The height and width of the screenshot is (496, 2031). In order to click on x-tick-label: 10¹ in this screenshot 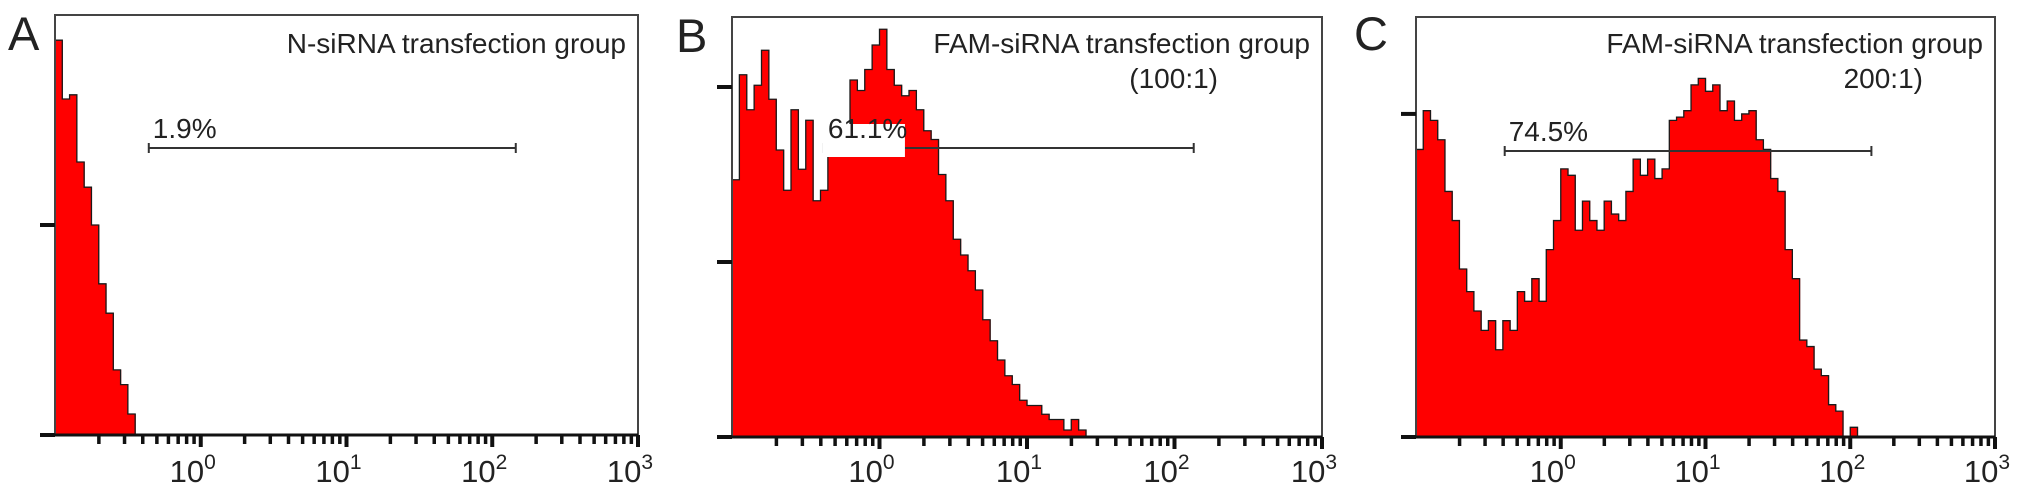, I will do `click(338, 470)`.